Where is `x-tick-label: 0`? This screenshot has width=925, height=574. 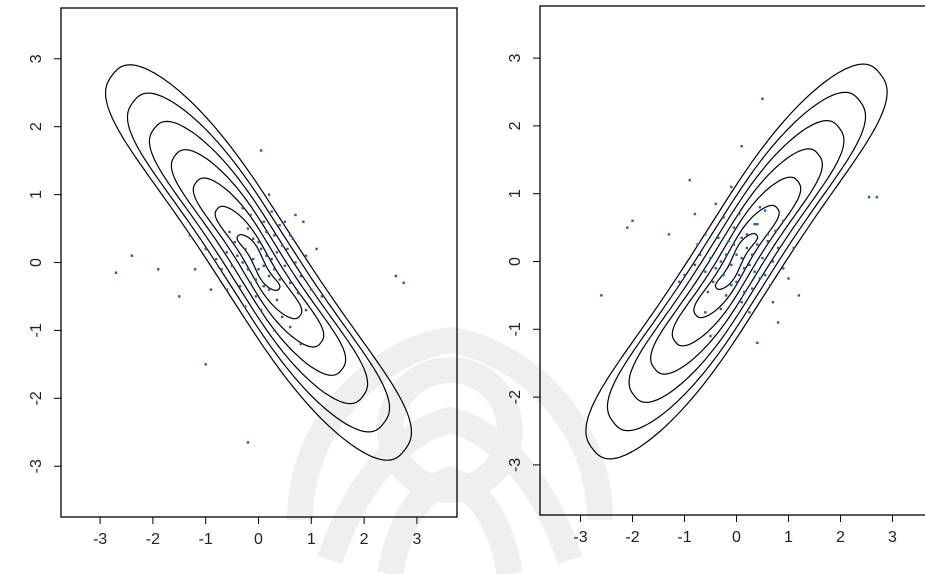
x-tick-label: 0 is located at coordinates (736, 537).